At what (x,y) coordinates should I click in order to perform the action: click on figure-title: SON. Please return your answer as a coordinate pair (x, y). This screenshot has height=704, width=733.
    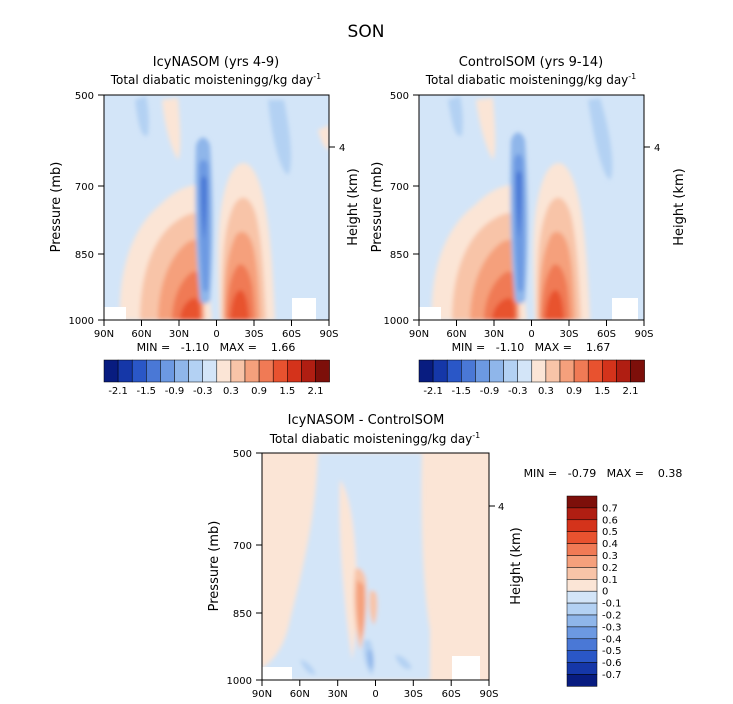
    Looking at the image, I should click on (366, 32).